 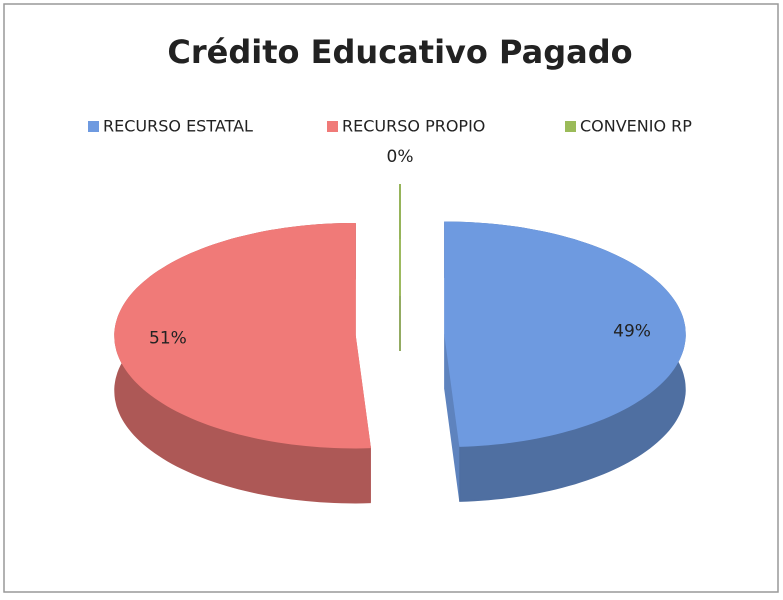 I want to click on data-label: 51%, so click(x=168, y=338).